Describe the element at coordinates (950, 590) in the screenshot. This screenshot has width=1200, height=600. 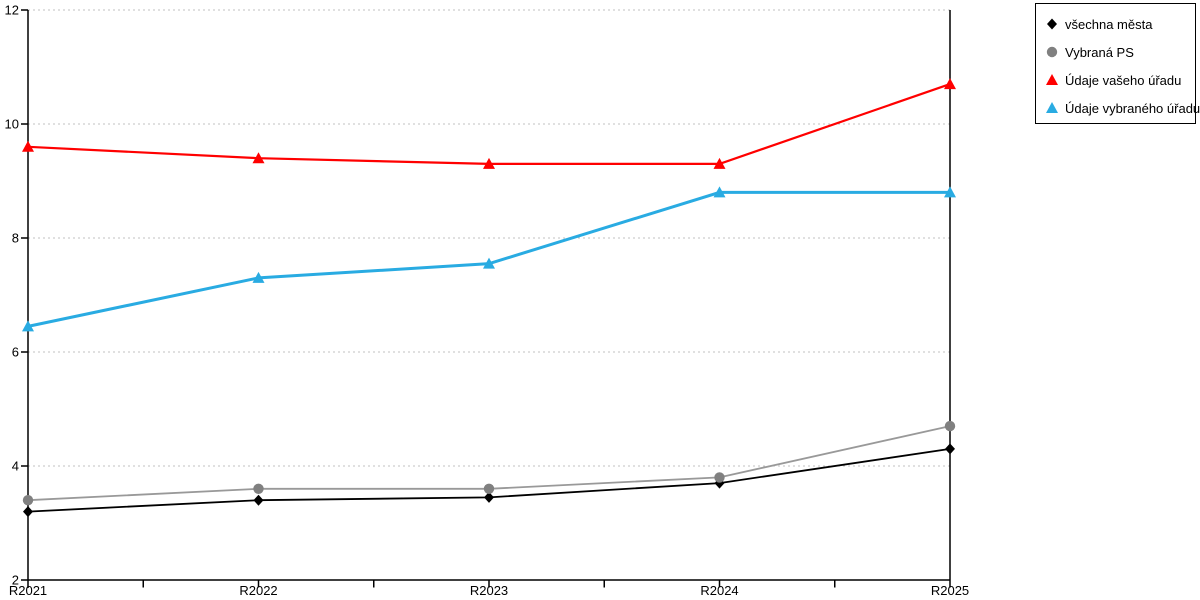
I see `x-tick-label: R2025` at that location.